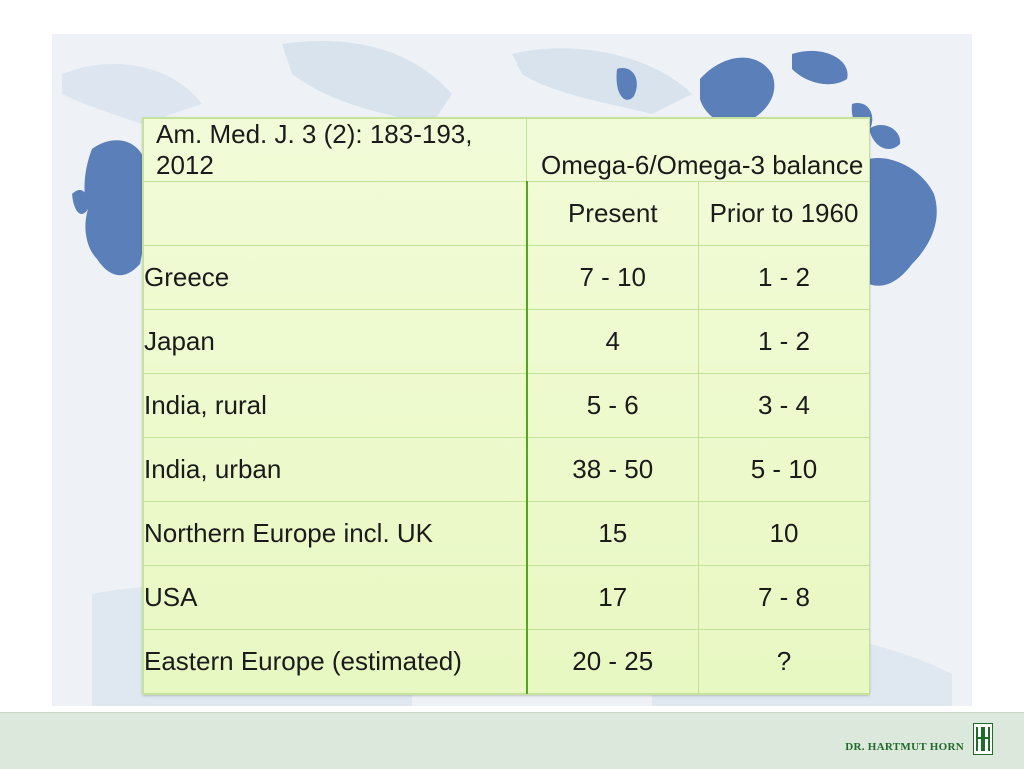  I want to click on column-header-row: Present Prior to 1960, so click(507, 213).